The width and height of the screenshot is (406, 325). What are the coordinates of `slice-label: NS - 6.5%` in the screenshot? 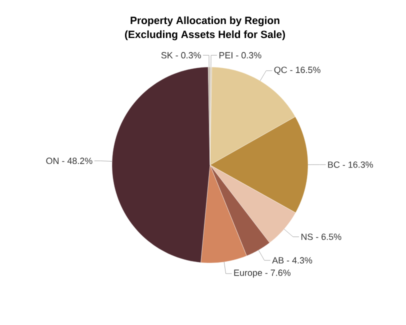 It's located at (321, 237).